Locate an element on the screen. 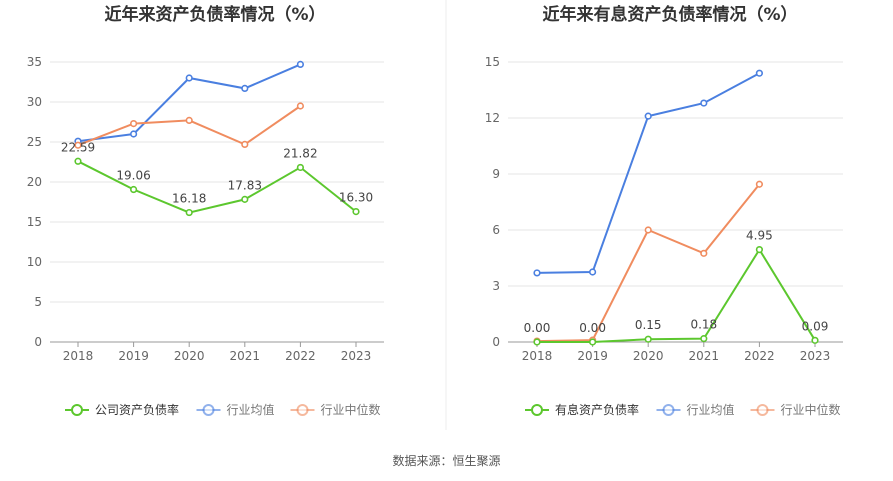  data-label: 0.09 is located at coordinates (815, 326).